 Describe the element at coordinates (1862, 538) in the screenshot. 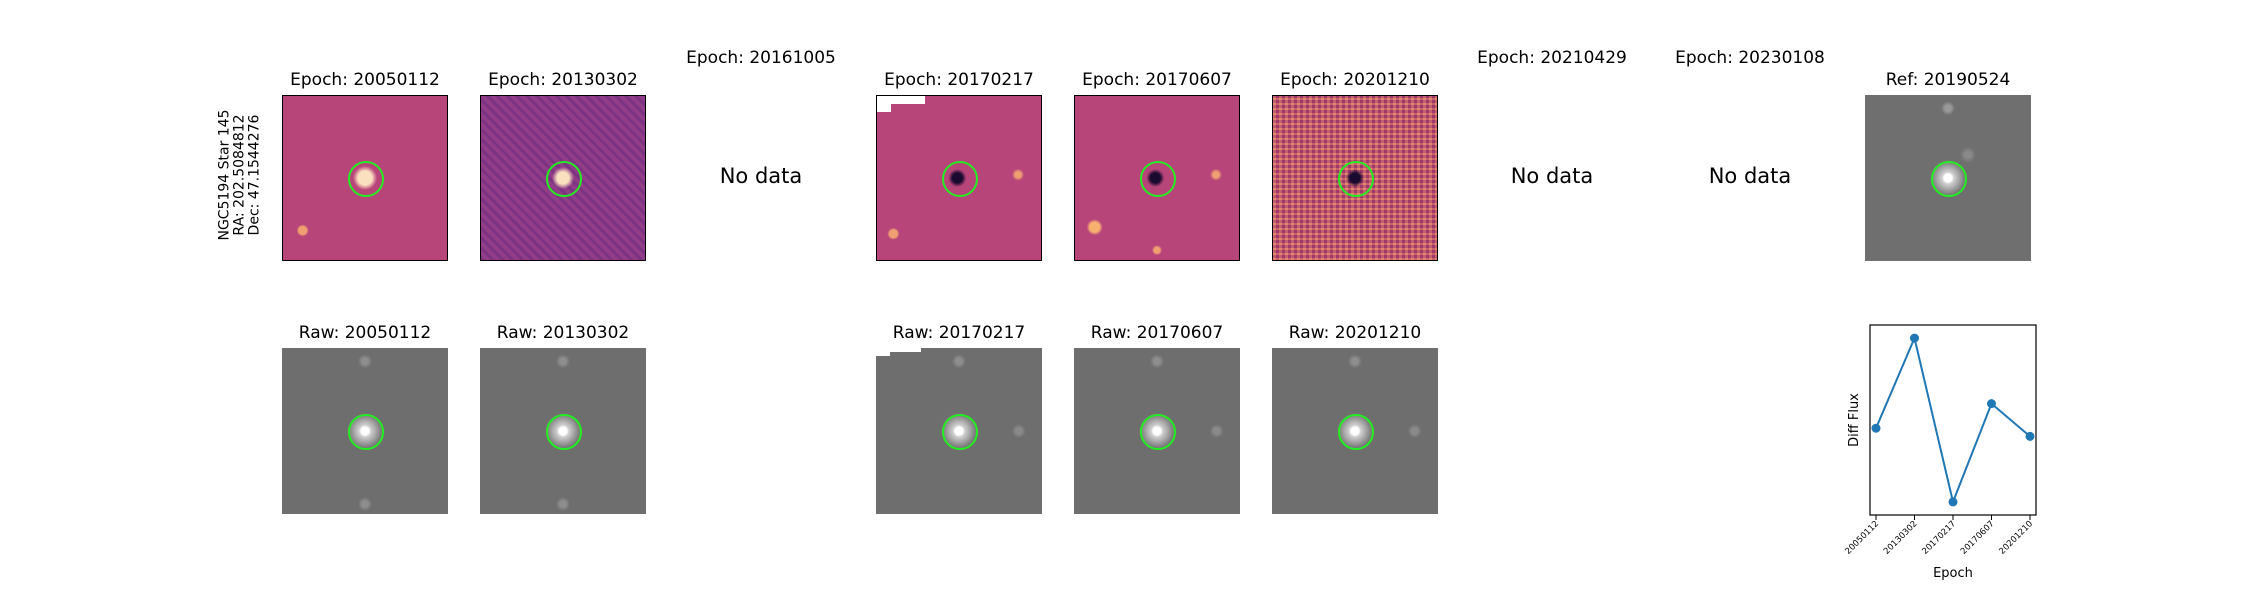

I see `x-tick-label: 20050112` at that location.